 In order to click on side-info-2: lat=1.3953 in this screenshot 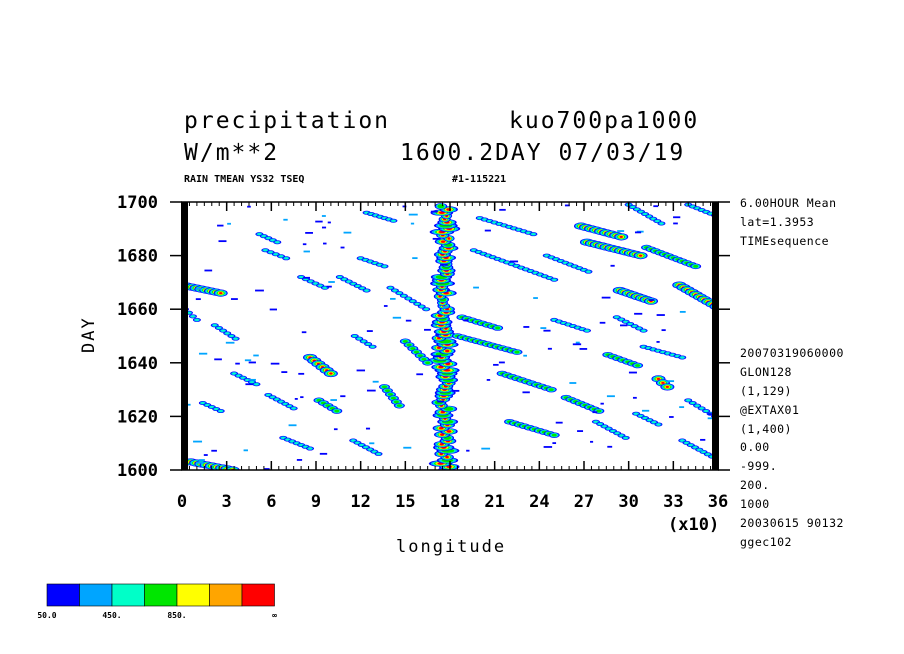, I will do `click(777, 222)`.